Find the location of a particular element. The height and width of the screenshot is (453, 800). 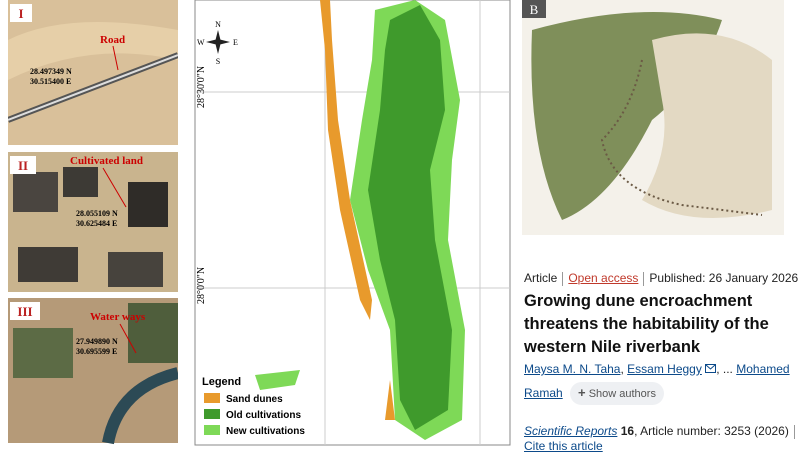

latitude: 28.055109 N is located at coordinates (97, 213).